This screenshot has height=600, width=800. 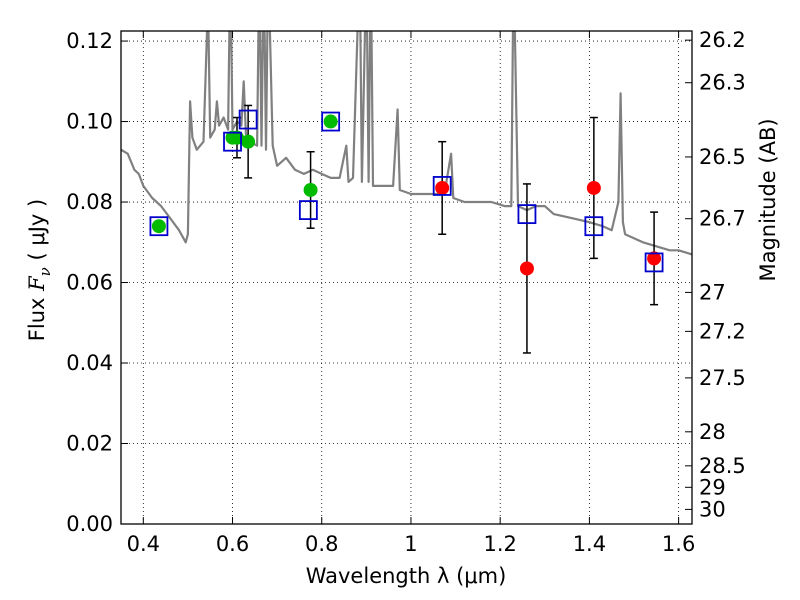 I want to click on y-tick-label: 0.04, so click(x=89, y=363).